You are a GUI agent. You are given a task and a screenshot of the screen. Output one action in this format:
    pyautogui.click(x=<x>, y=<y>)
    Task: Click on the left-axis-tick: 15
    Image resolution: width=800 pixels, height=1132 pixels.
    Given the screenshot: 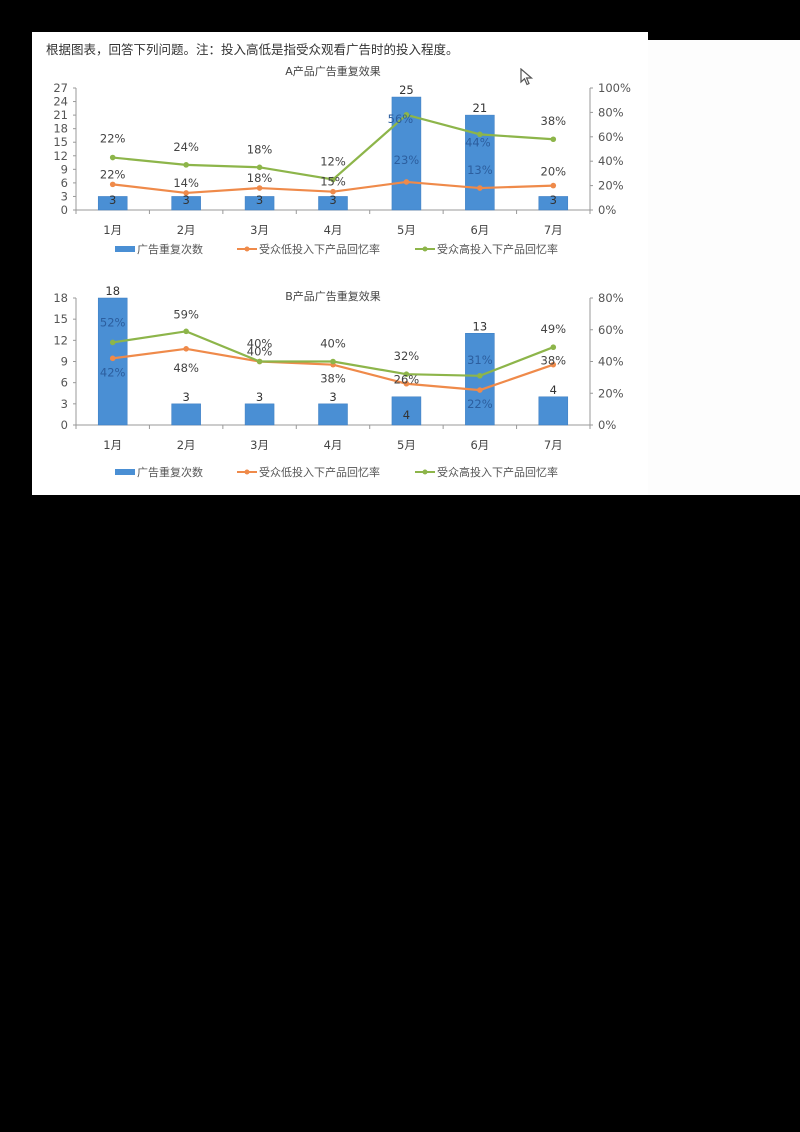 What is the action you would take?
    pyautogui.click(x=60, y=142)
    